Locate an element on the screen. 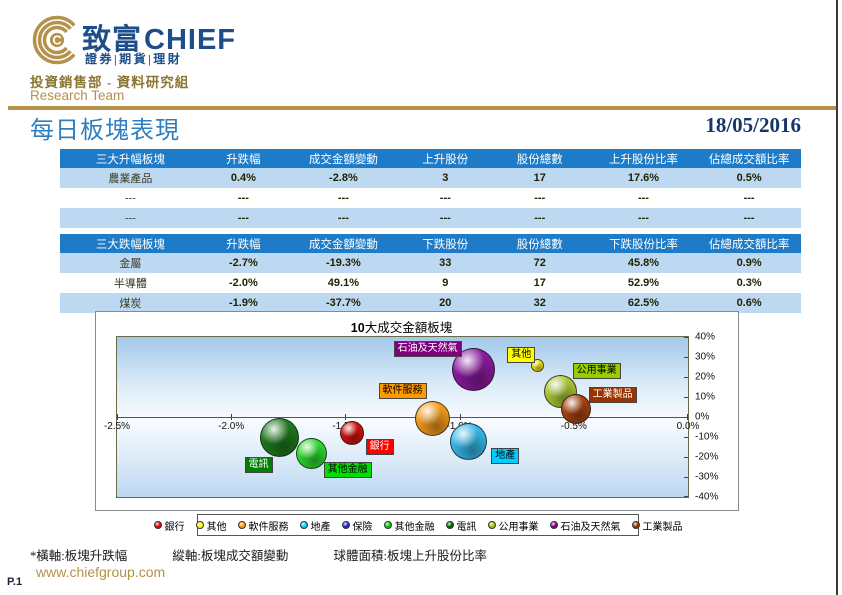  column-header: 三大跌幅板塊 is located at coordinates (130, 243).